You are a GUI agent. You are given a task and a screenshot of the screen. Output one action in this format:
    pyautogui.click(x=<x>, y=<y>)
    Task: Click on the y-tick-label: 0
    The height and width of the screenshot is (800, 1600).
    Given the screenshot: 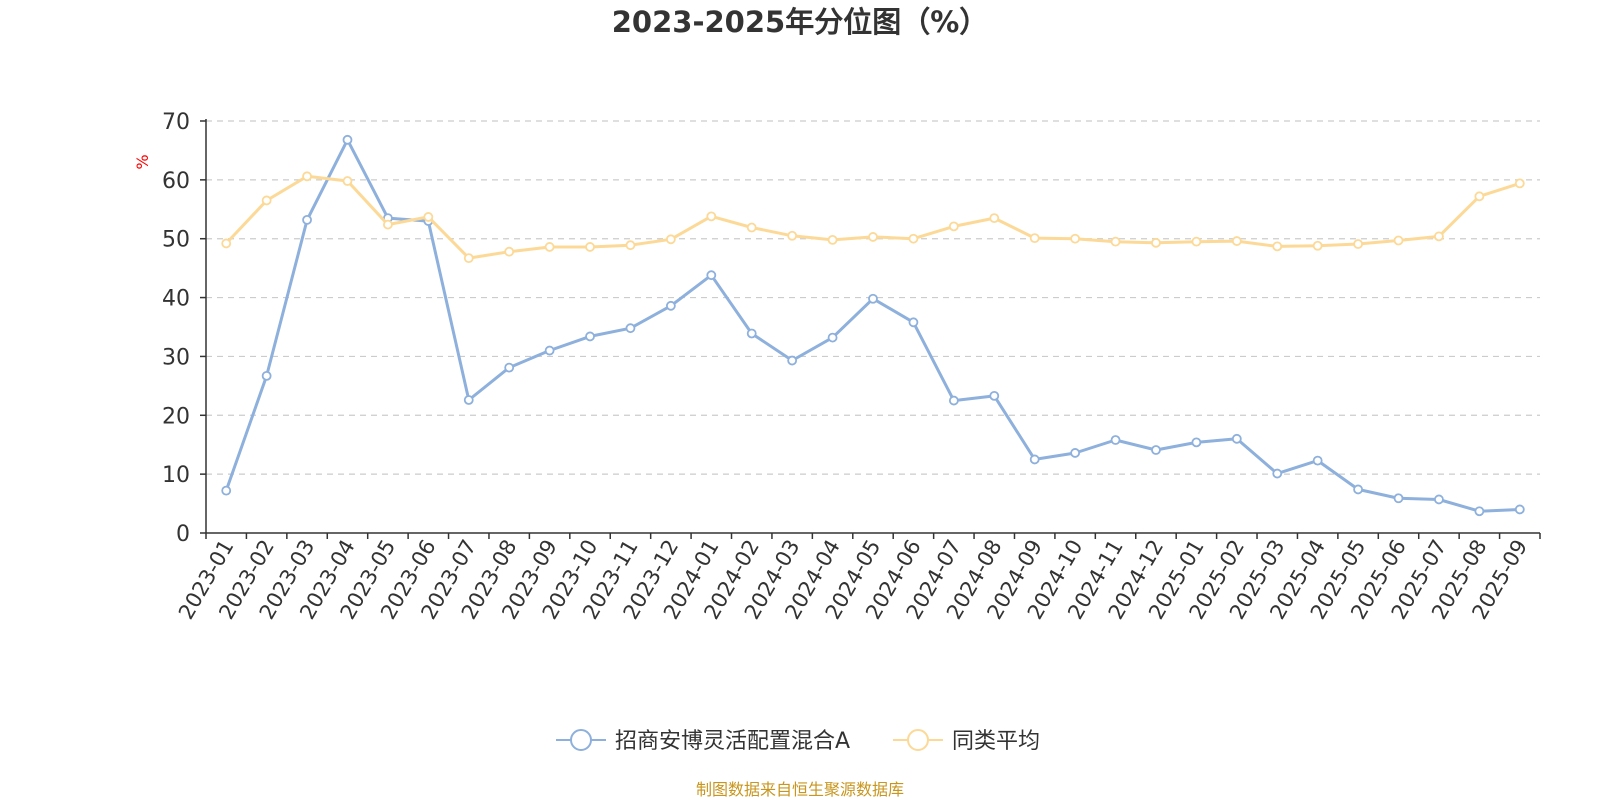 What is the action you would take?
    pyautogui.click(x=183, y=534)
    